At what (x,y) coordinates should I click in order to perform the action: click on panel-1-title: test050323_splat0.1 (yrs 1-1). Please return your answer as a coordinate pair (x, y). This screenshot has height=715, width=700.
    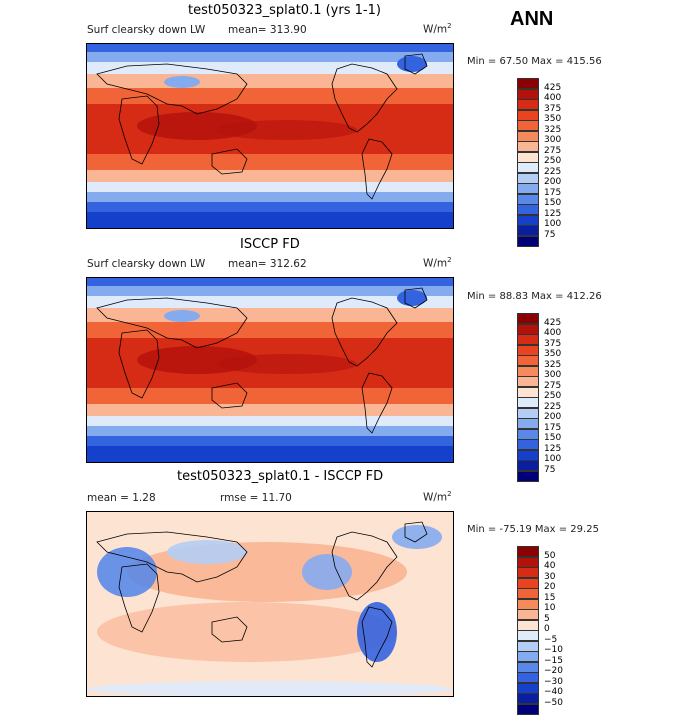
    Looking at the image, I should click on (284, 10).